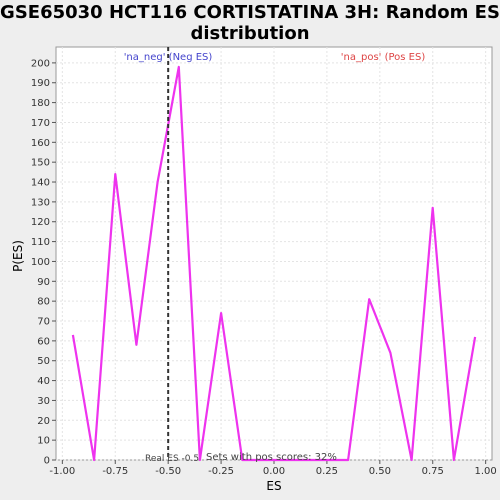 This screenshot has height=500, width=500. Describe the element at coordinates (40, 103) in the screenshot. I see `y-tick-label: 180` at that location.